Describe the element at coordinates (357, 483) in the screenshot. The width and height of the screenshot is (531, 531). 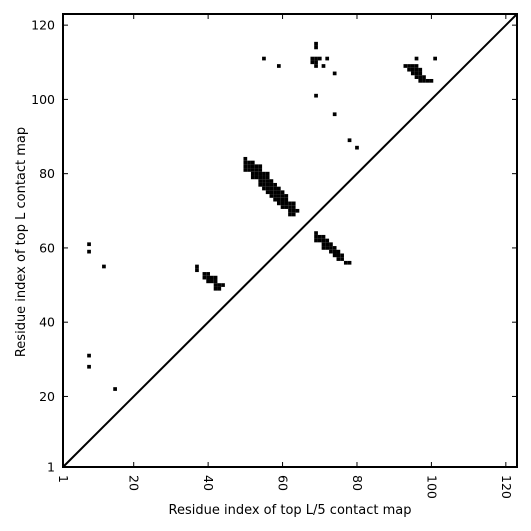
I see `x-tick-label: 80` at that location.